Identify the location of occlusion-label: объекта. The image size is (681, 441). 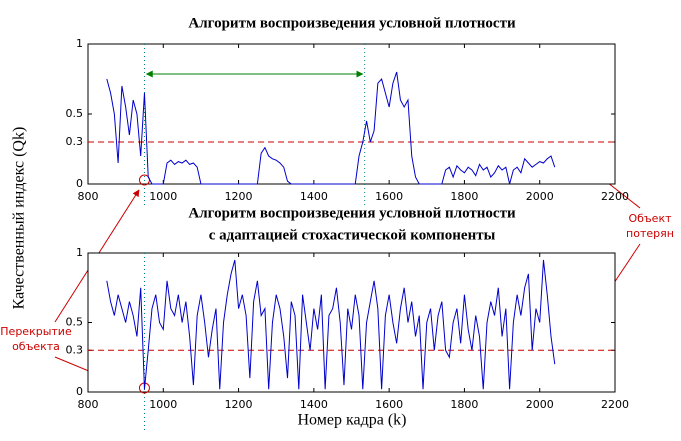
(36, 346).